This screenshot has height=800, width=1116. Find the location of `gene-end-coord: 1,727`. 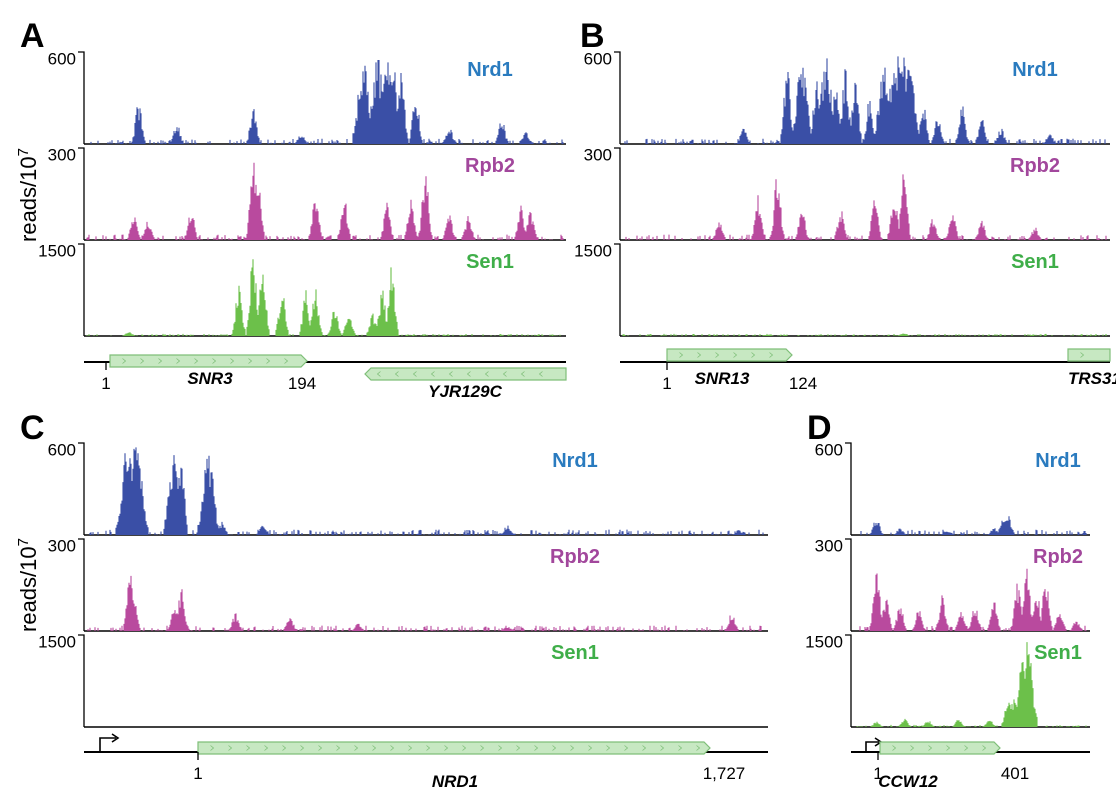

gene-end-coord: 1,727 is located at coordinates (724, 773).